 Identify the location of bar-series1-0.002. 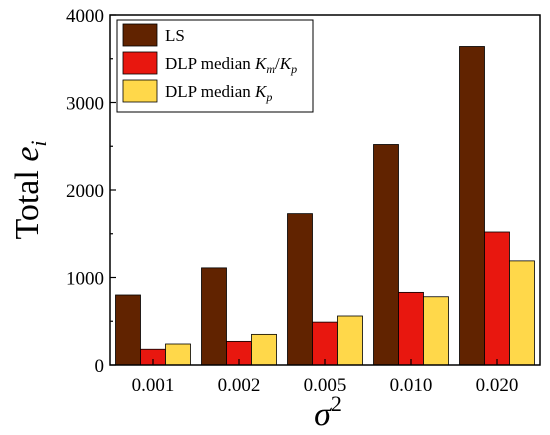
(214, 316).